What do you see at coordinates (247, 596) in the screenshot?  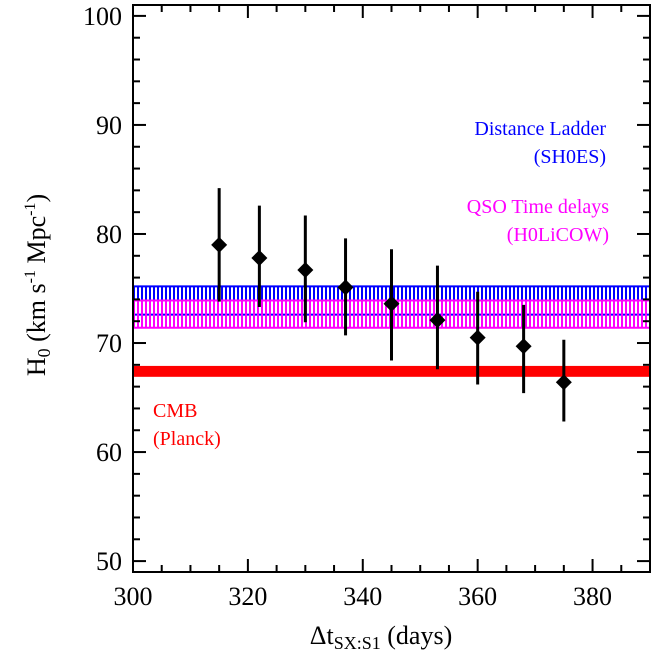 I see `x-tick-label-1: 320` at bounding box center [247, 596].